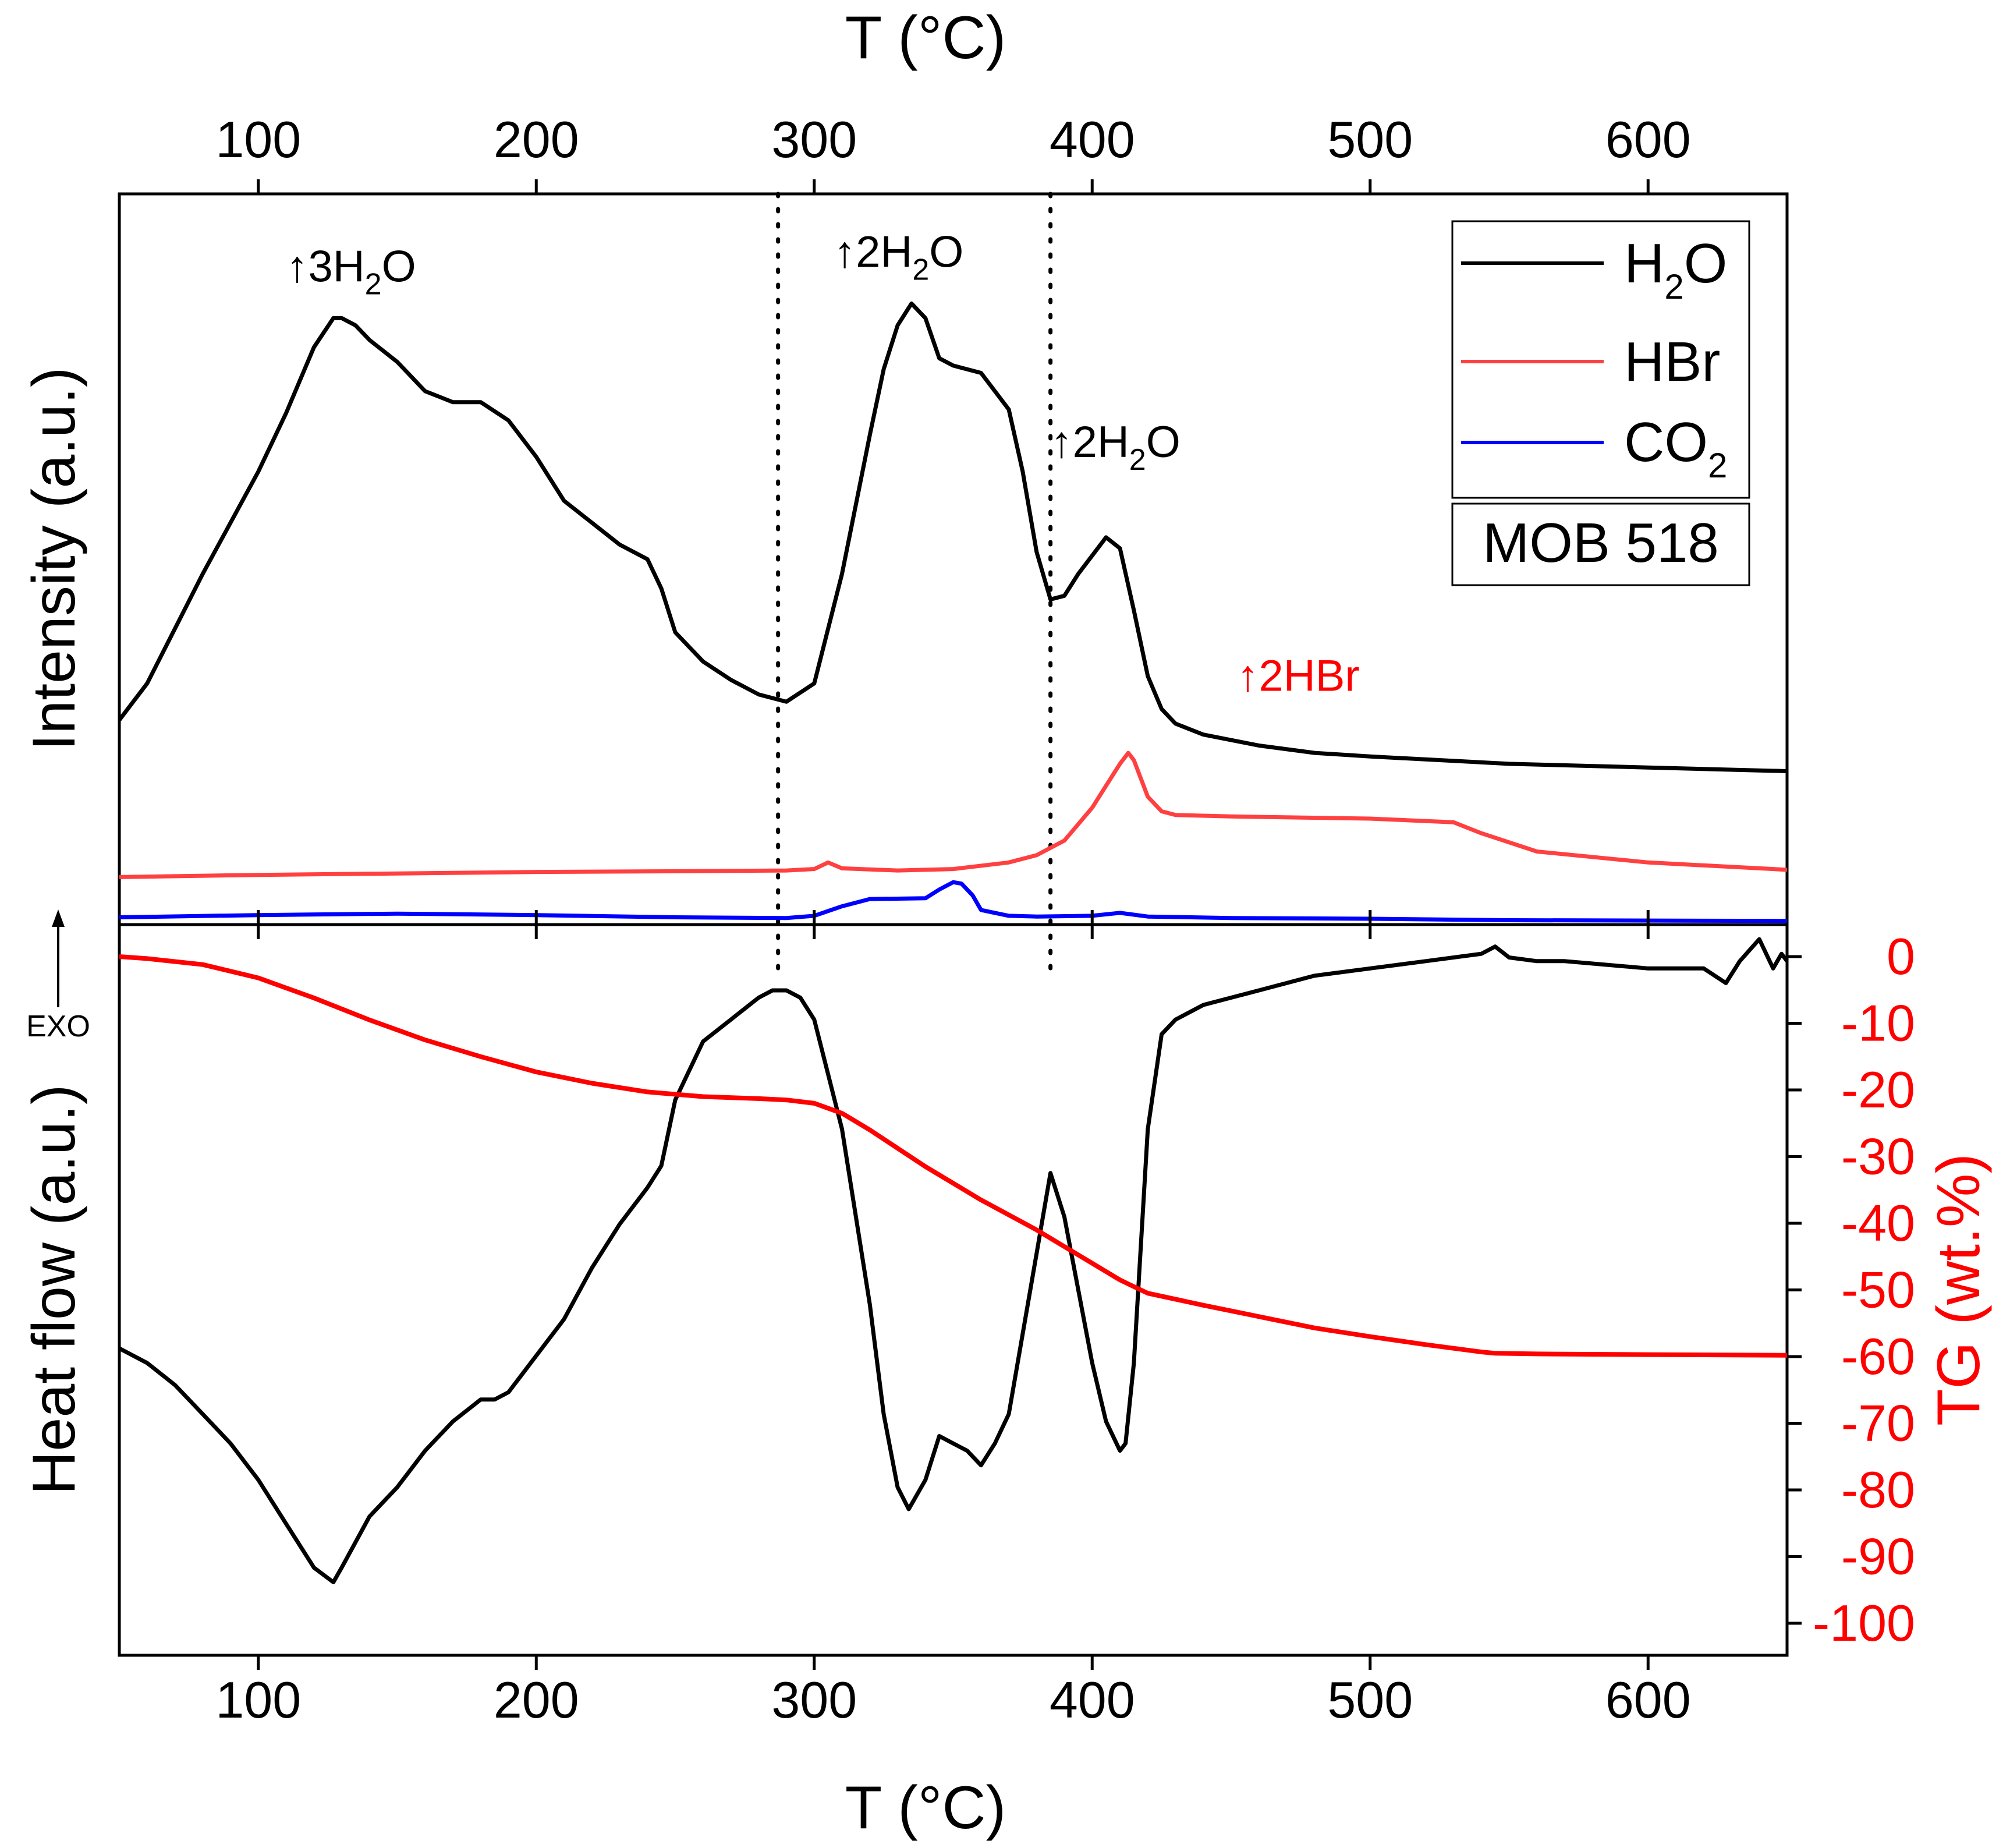  I want to click on tg-y-tick-label: -10, so click(1878, 1023).